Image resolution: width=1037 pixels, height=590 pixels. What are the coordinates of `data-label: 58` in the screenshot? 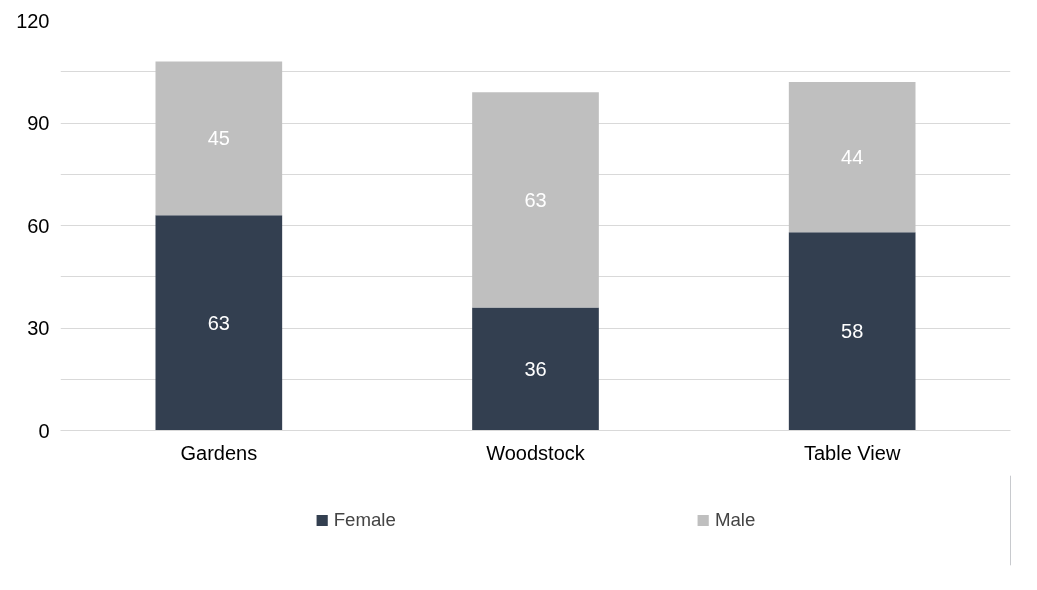 It's located at (852, 331).